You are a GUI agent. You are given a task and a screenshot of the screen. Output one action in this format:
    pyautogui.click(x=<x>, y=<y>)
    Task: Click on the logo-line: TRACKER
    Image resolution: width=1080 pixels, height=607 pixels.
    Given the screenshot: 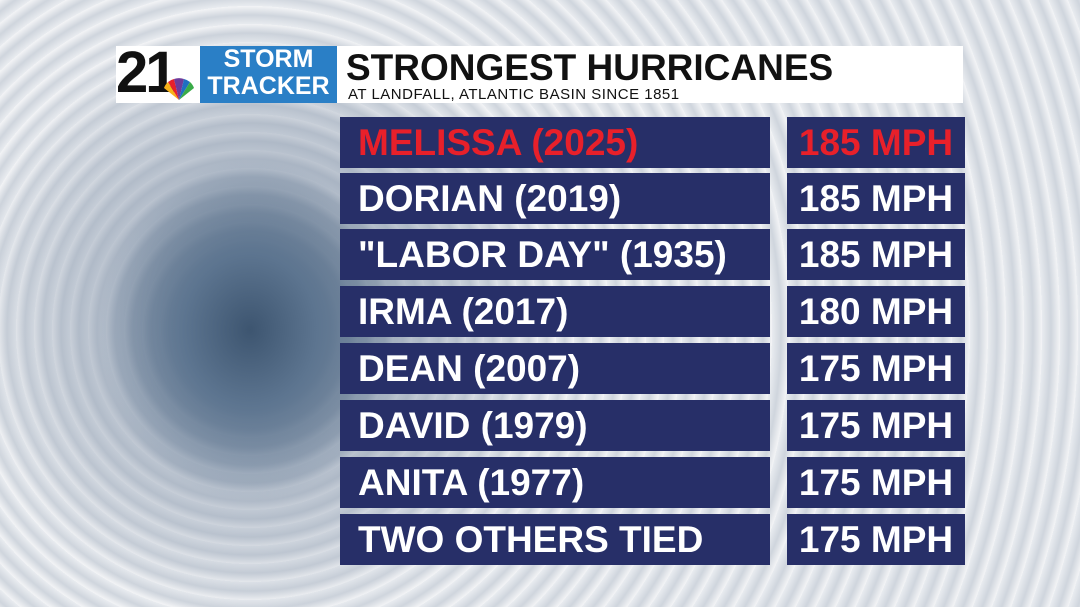 What is the action you would take?
    pyautogui.click(x=268, y=86)
    